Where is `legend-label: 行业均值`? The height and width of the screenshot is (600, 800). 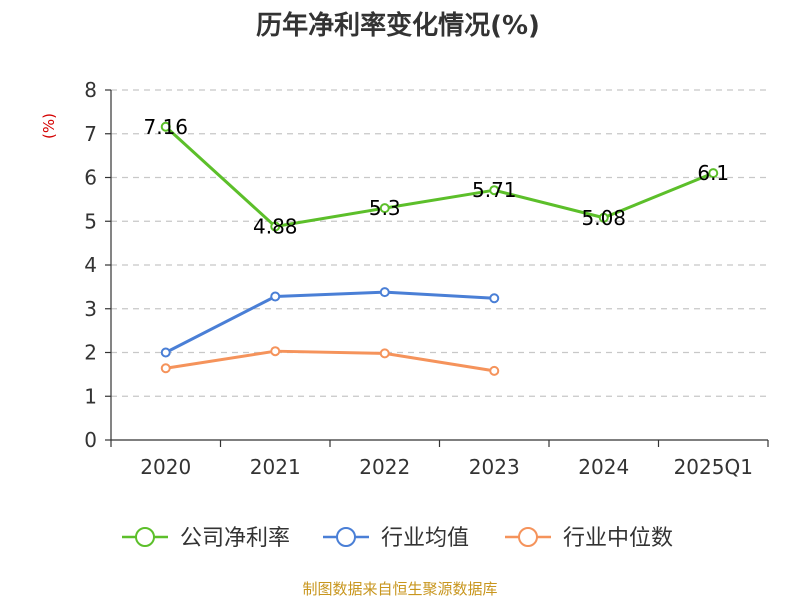 legend-label: 行业均值 is located at coordinates (425, 538).